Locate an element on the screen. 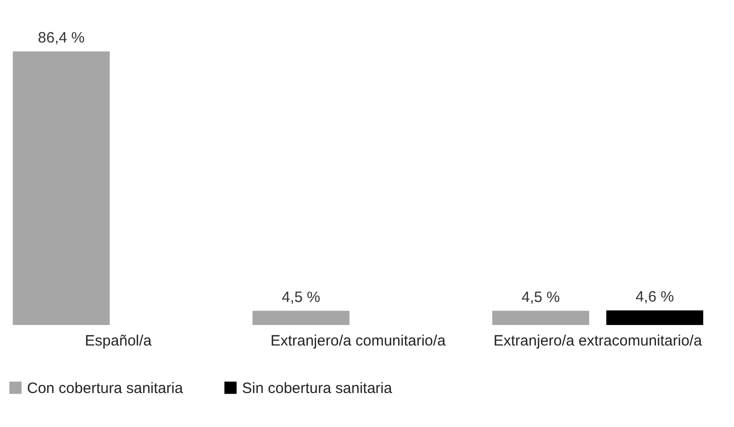 Image resolution: width=734 pixels, height=427 pixels. x-tick-label: Extranjero/a comunitario/a is located at coordinates (358, 341).